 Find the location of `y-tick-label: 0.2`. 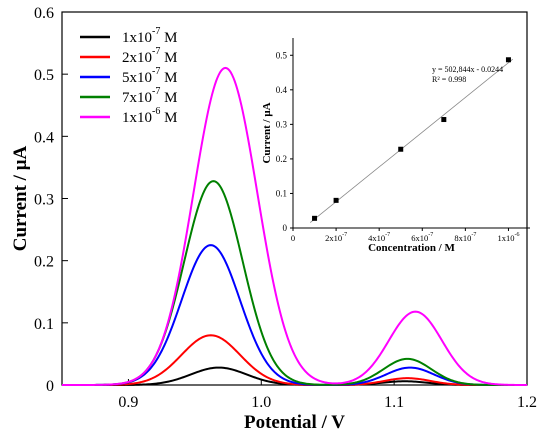

y-tick-label: 0.2 is located at coordinates (44, 262).